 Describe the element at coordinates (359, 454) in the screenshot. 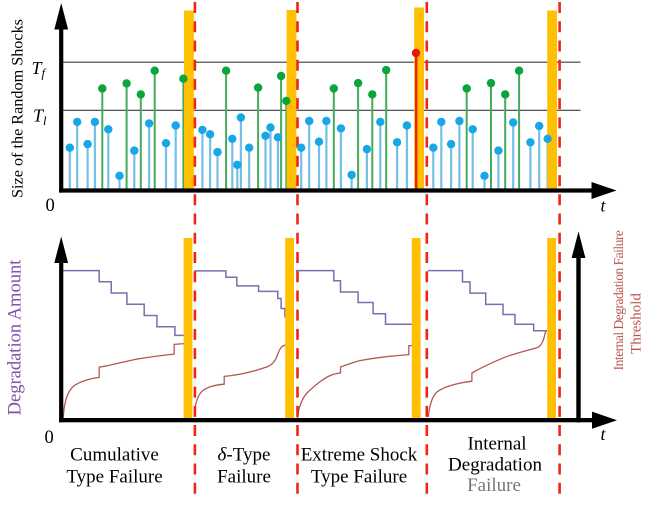

I see `svg-text: Extreme Shock` at that location.